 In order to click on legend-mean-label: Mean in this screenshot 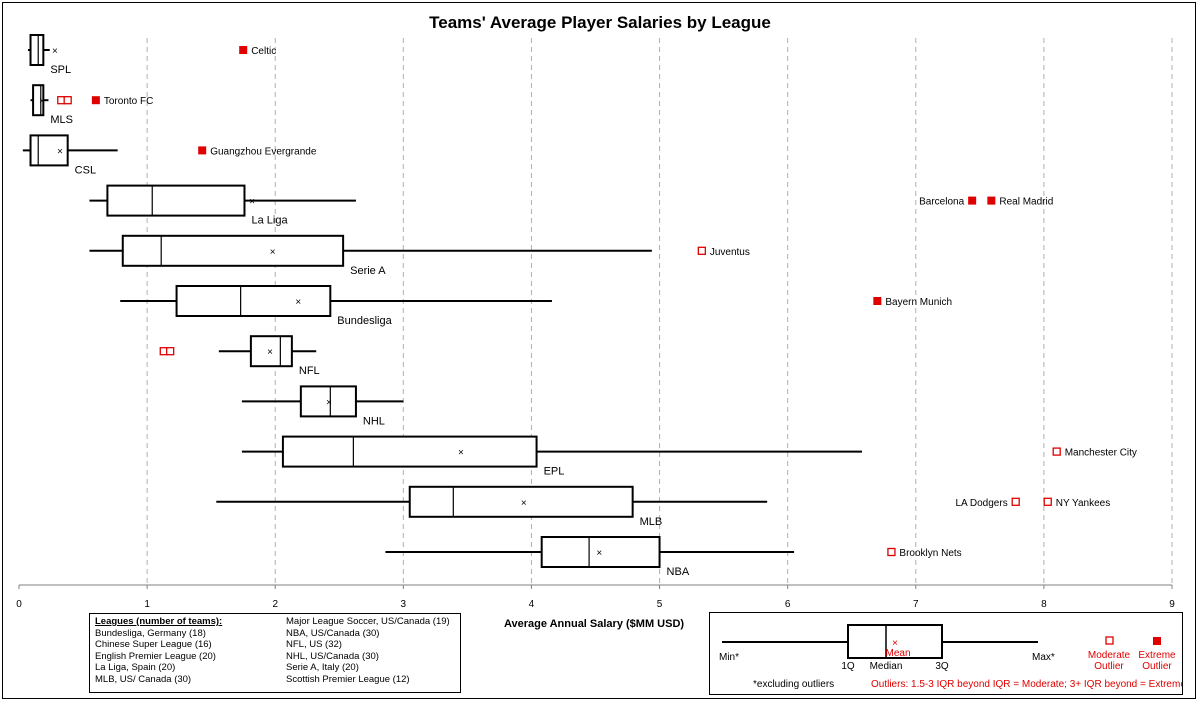, I will do `click(897, 653)`.